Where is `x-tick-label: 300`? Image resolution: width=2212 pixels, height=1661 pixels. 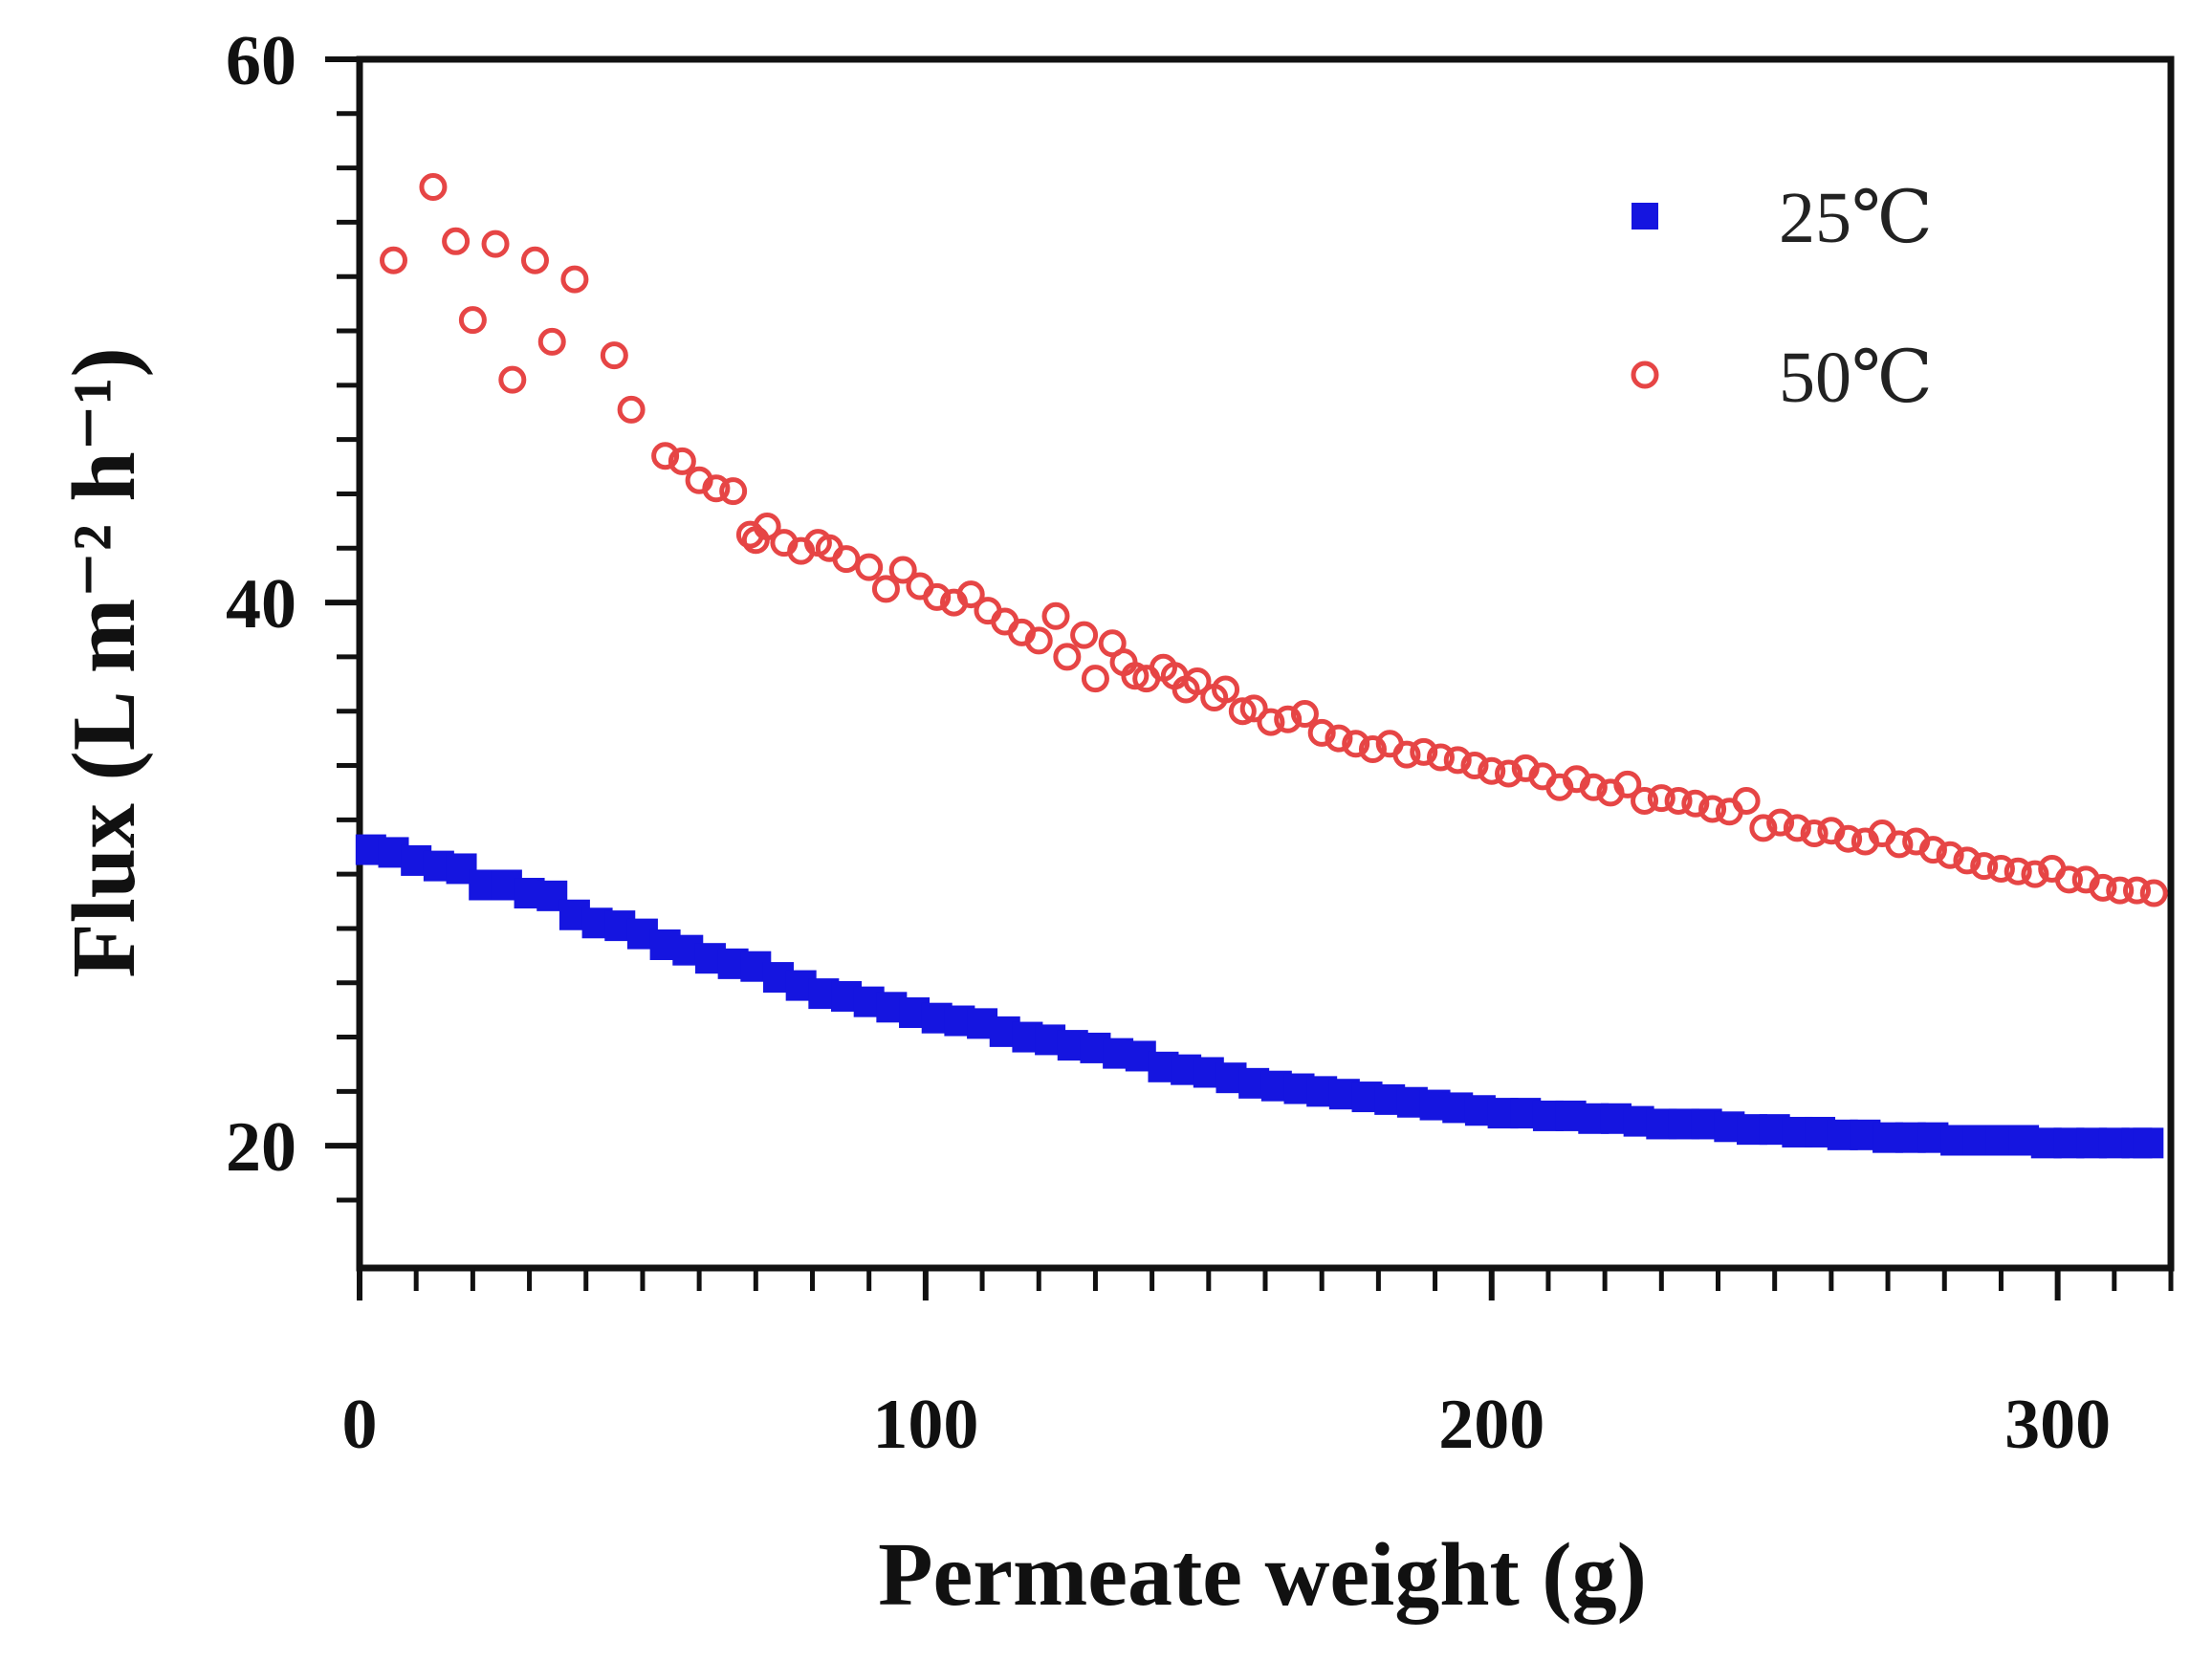
x-tick-label: 300 is located at coordinates (2057, 1425).